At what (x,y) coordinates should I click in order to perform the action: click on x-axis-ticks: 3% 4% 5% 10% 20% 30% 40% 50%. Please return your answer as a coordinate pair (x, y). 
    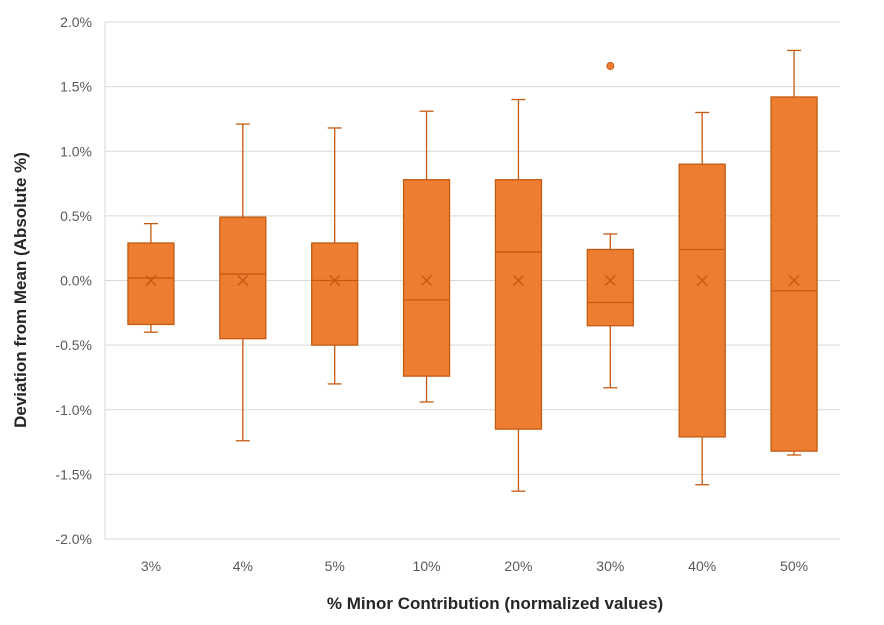
    Looking at the image, I should click on (474, 566).